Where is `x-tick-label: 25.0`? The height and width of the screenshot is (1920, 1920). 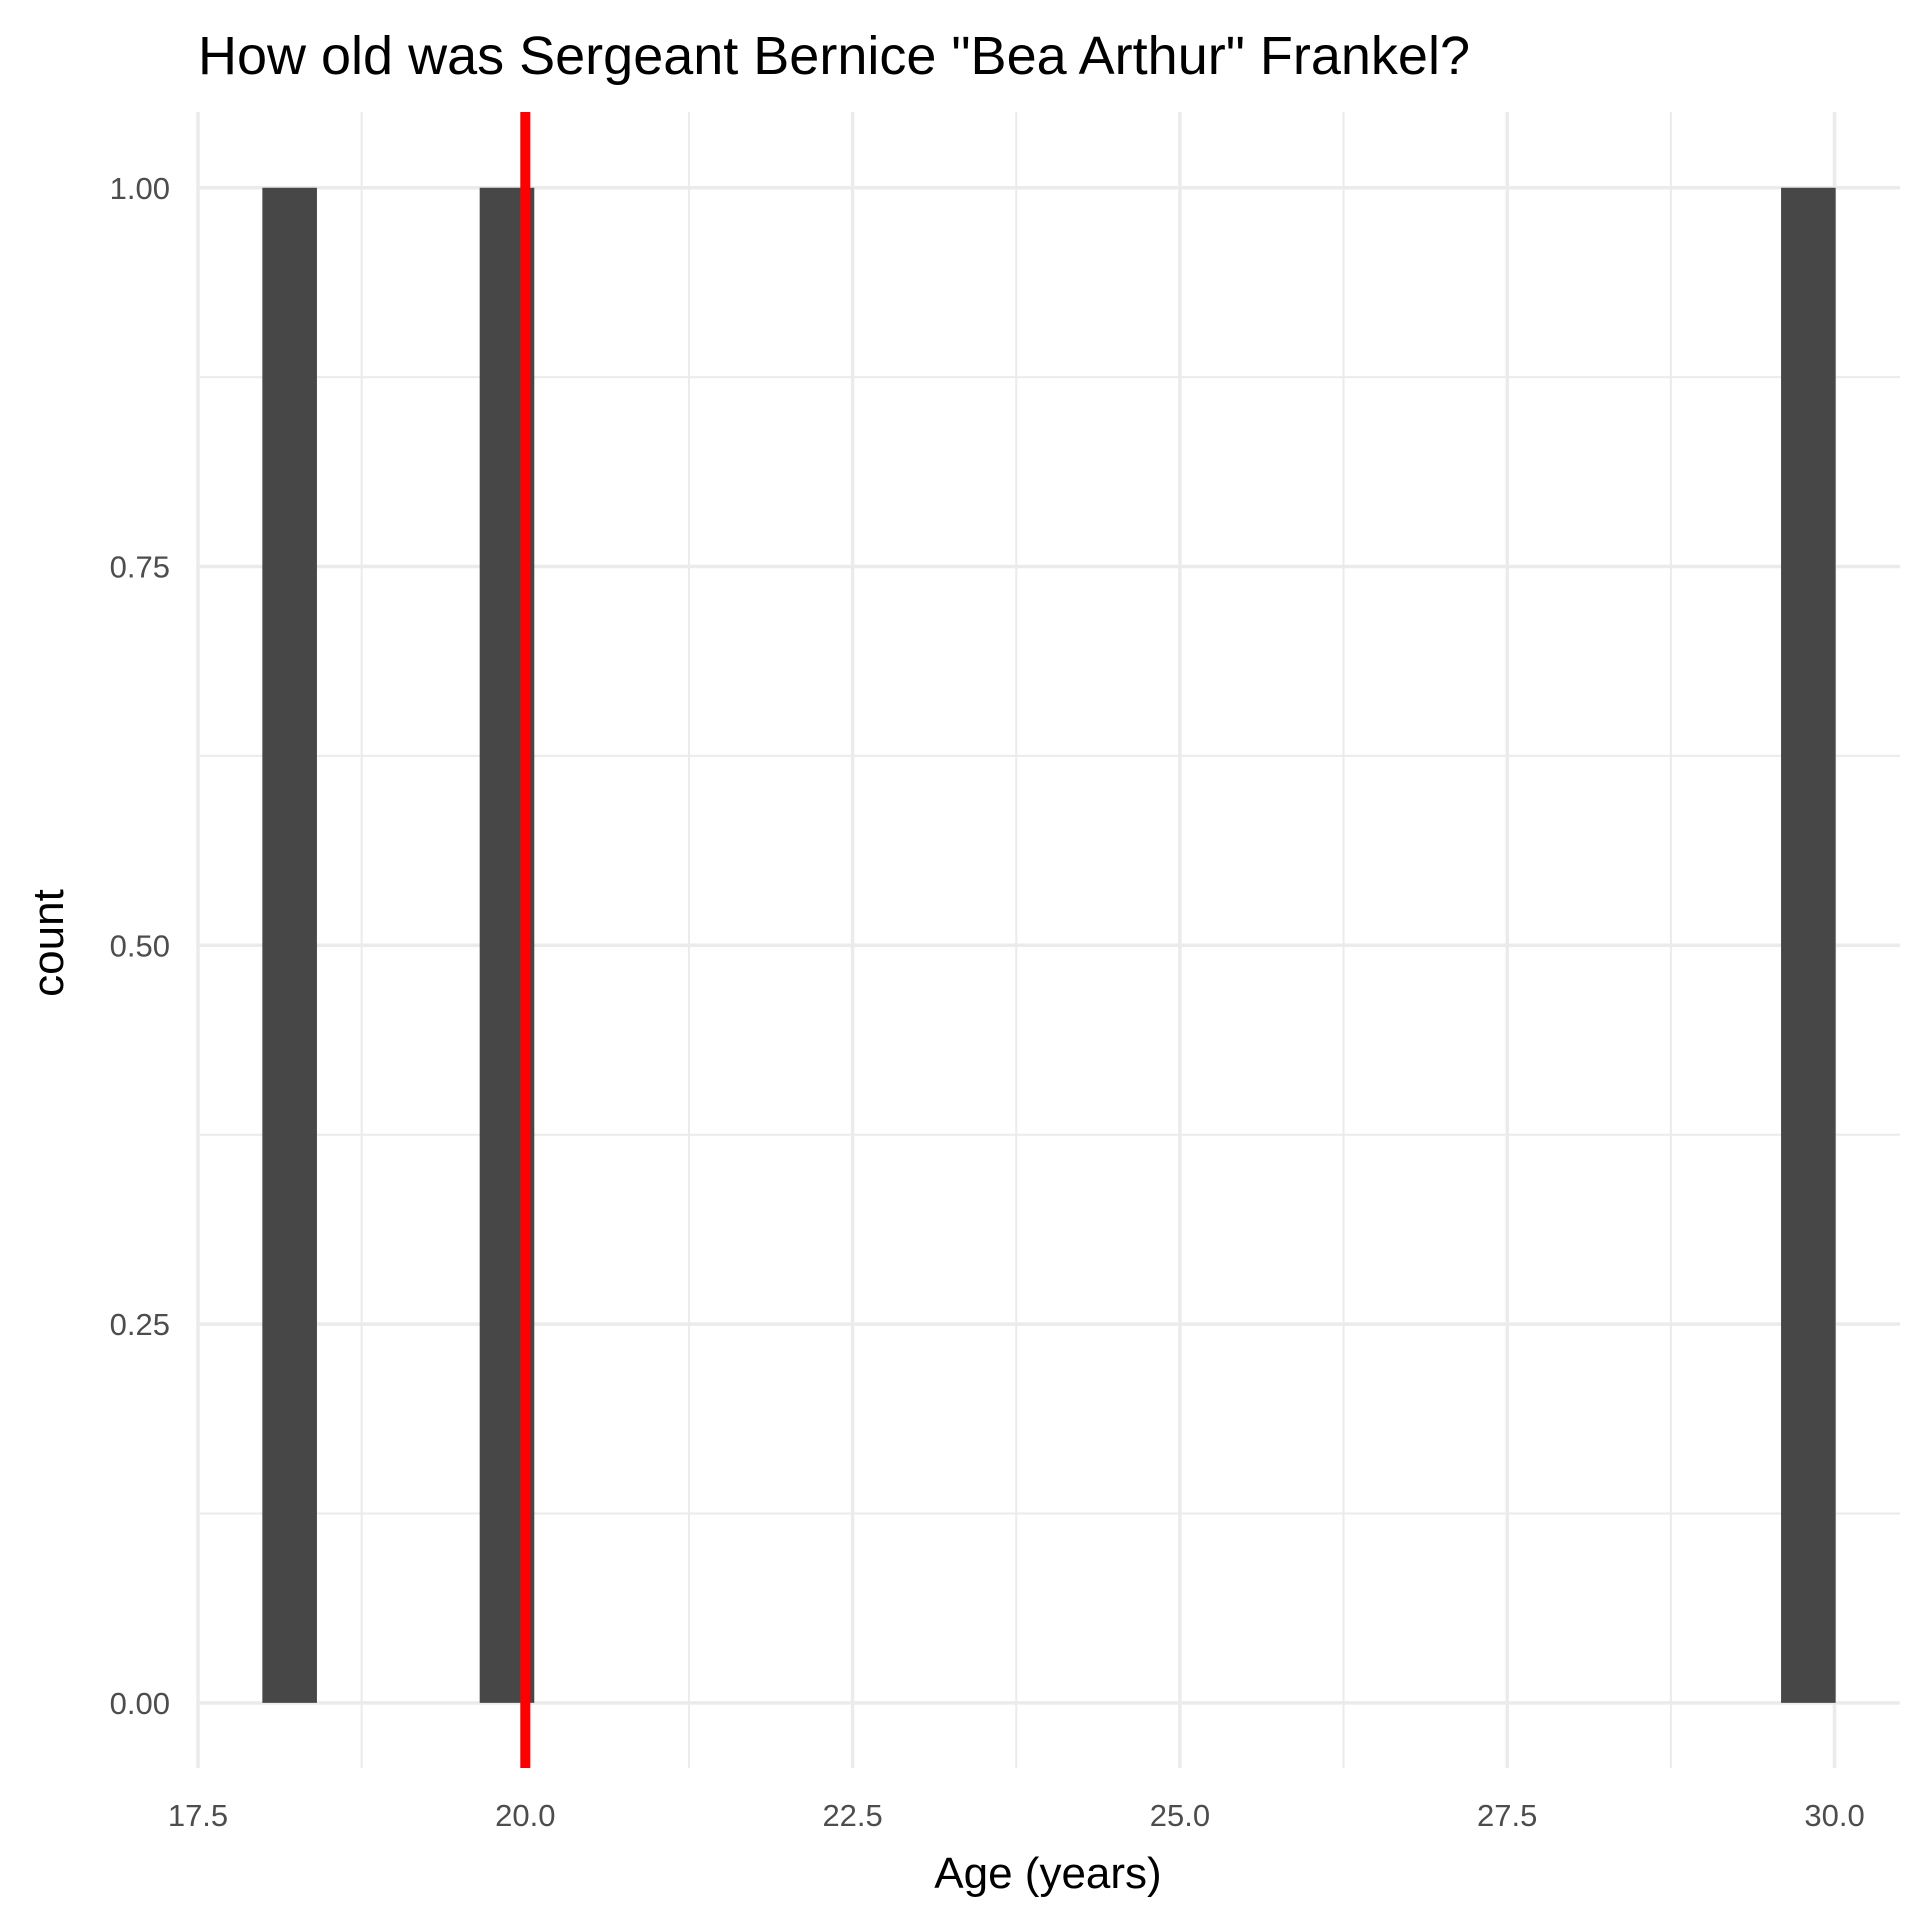 x-tick-label: 25.0 is located at coordinates (1180, 1815).